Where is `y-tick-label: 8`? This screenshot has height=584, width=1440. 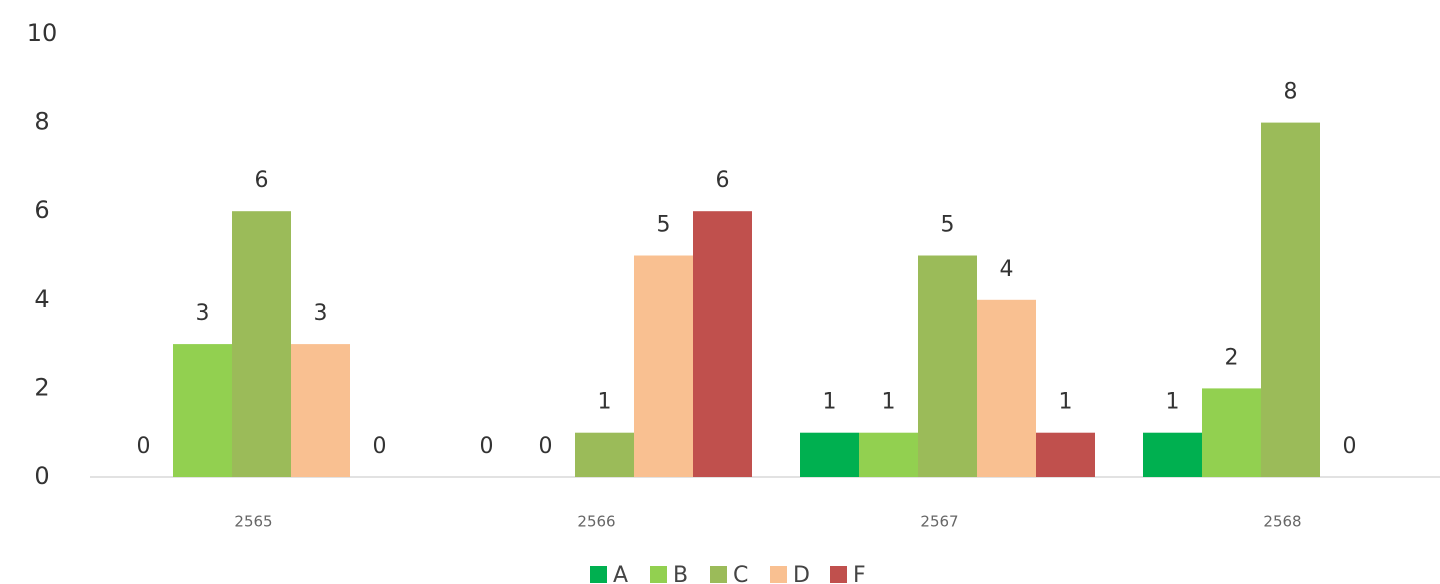 y-tick-label: 8 is located at coordinates (41, 122).